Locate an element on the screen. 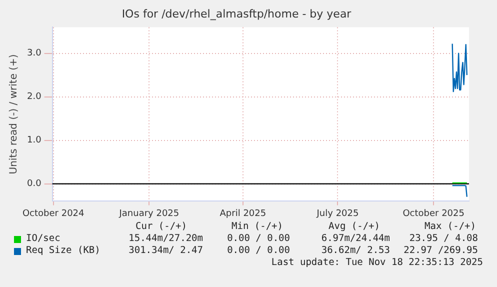  text: 23.95 / 4.08 is located at coordinates (443, 239).